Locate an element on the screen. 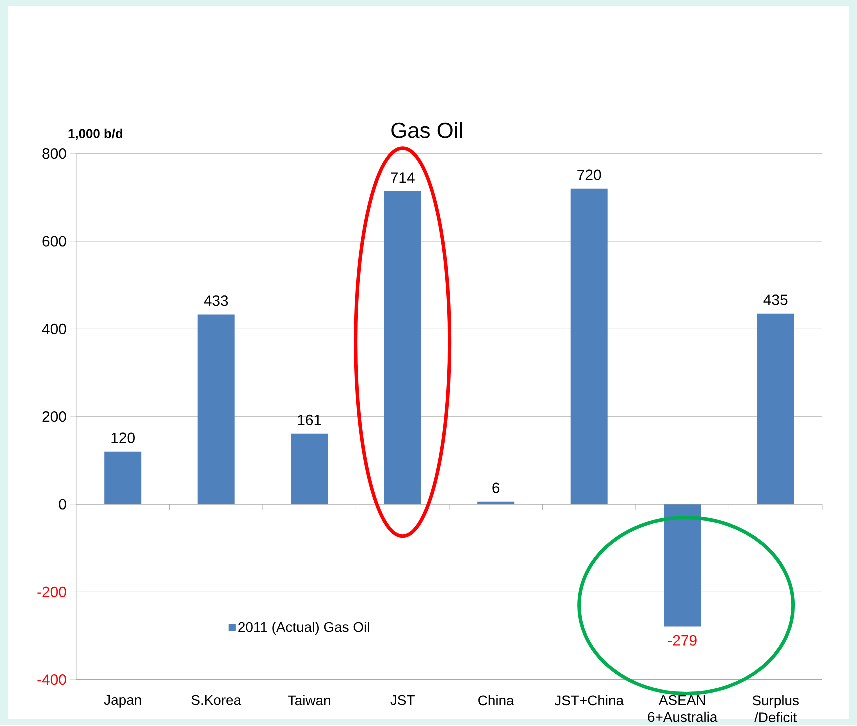 The image size is (857, 726). y-tick-label: 800 is located at coordinates (54, 154).